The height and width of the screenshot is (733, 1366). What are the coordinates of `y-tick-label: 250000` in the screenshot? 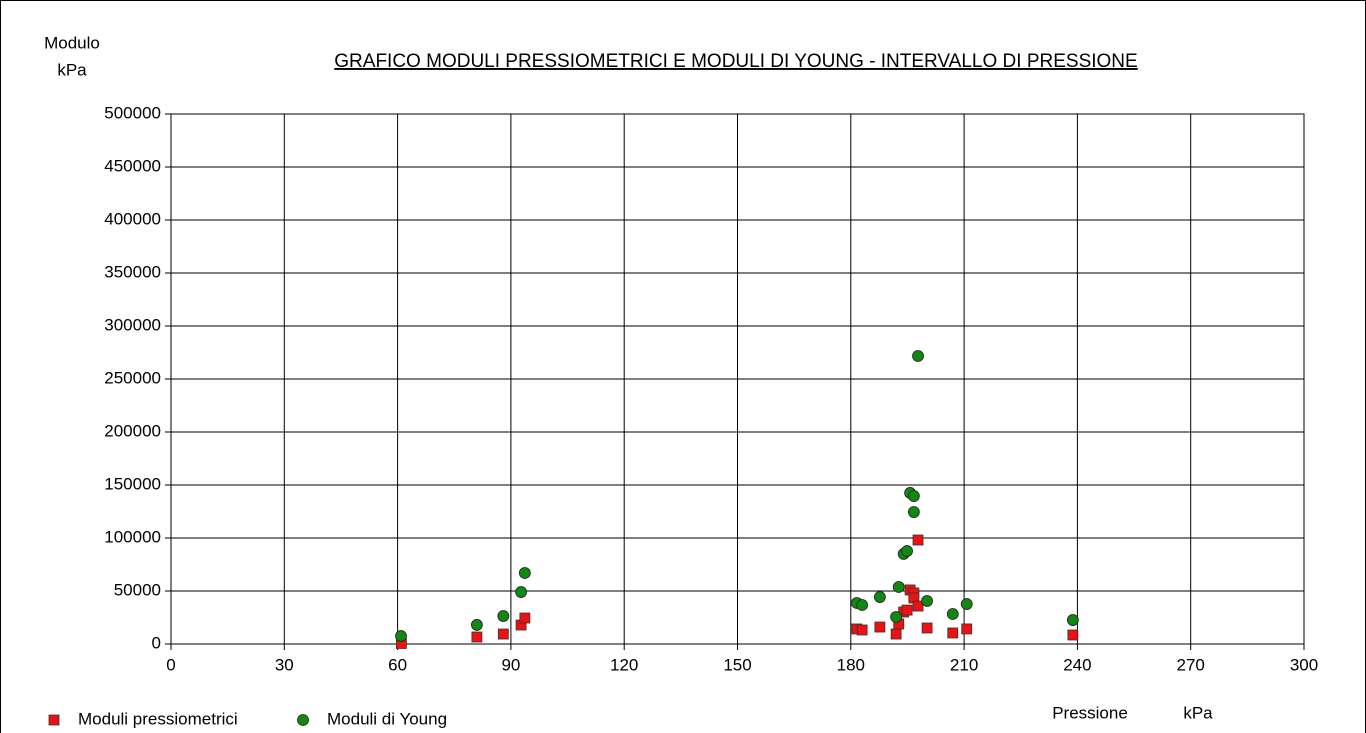 It's located at (132, 377).